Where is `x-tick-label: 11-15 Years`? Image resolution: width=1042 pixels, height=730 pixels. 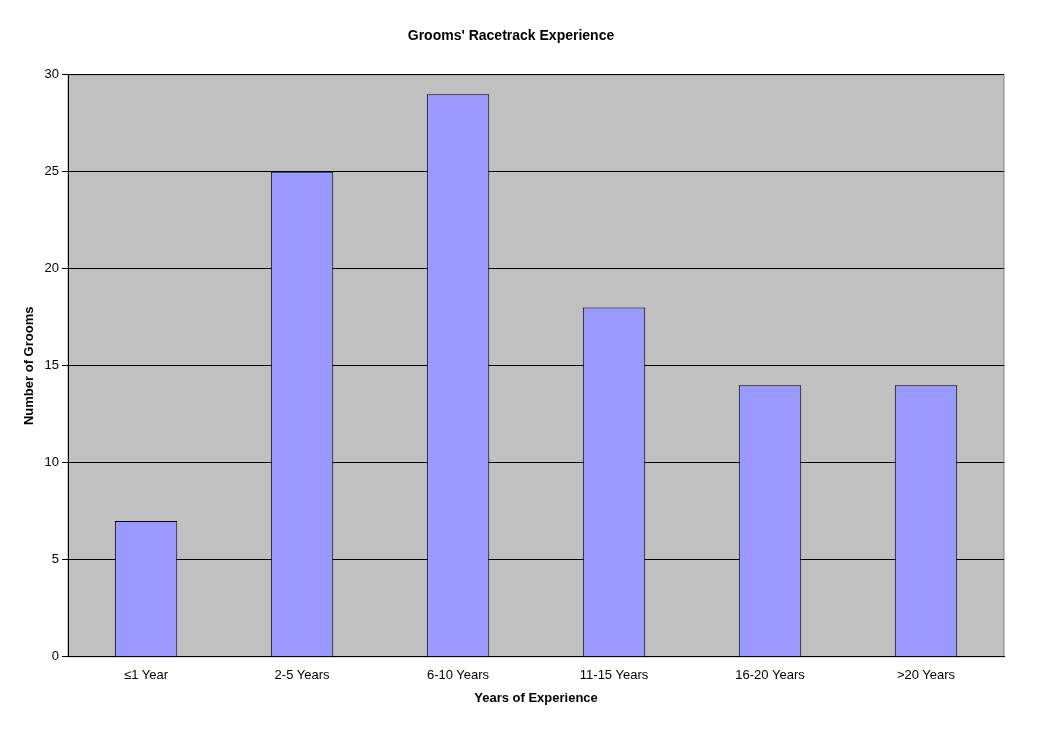
x-tick-label: 11-15 Years is located at coordinates (614, 675).